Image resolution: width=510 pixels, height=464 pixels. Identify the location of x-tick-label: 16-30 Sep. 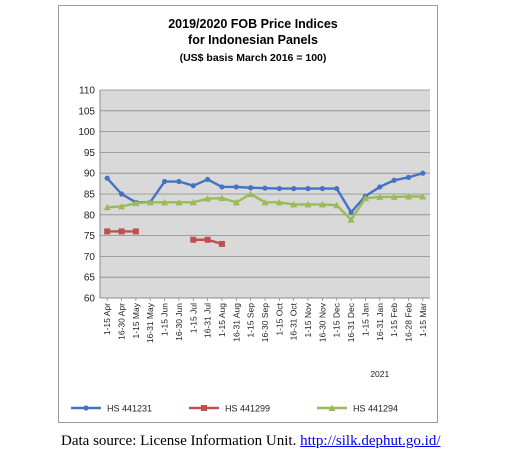
(265, 322).